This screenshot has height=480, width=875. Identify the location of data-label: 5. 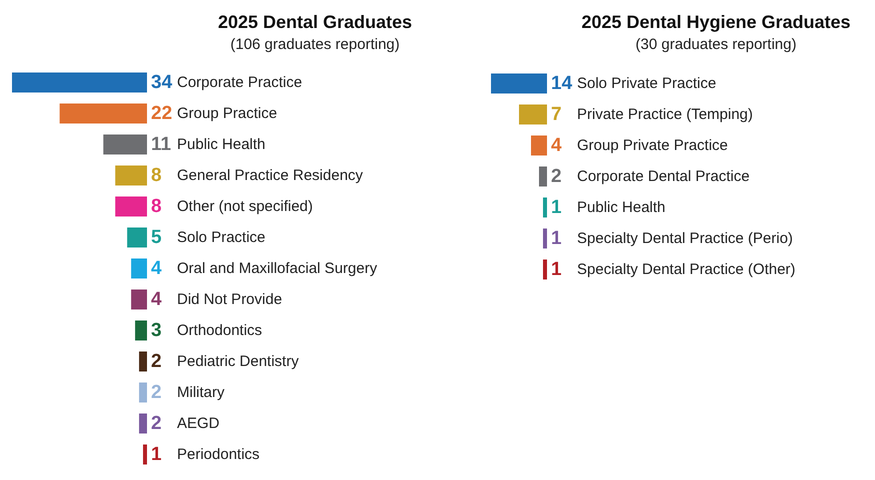
(156, 237).